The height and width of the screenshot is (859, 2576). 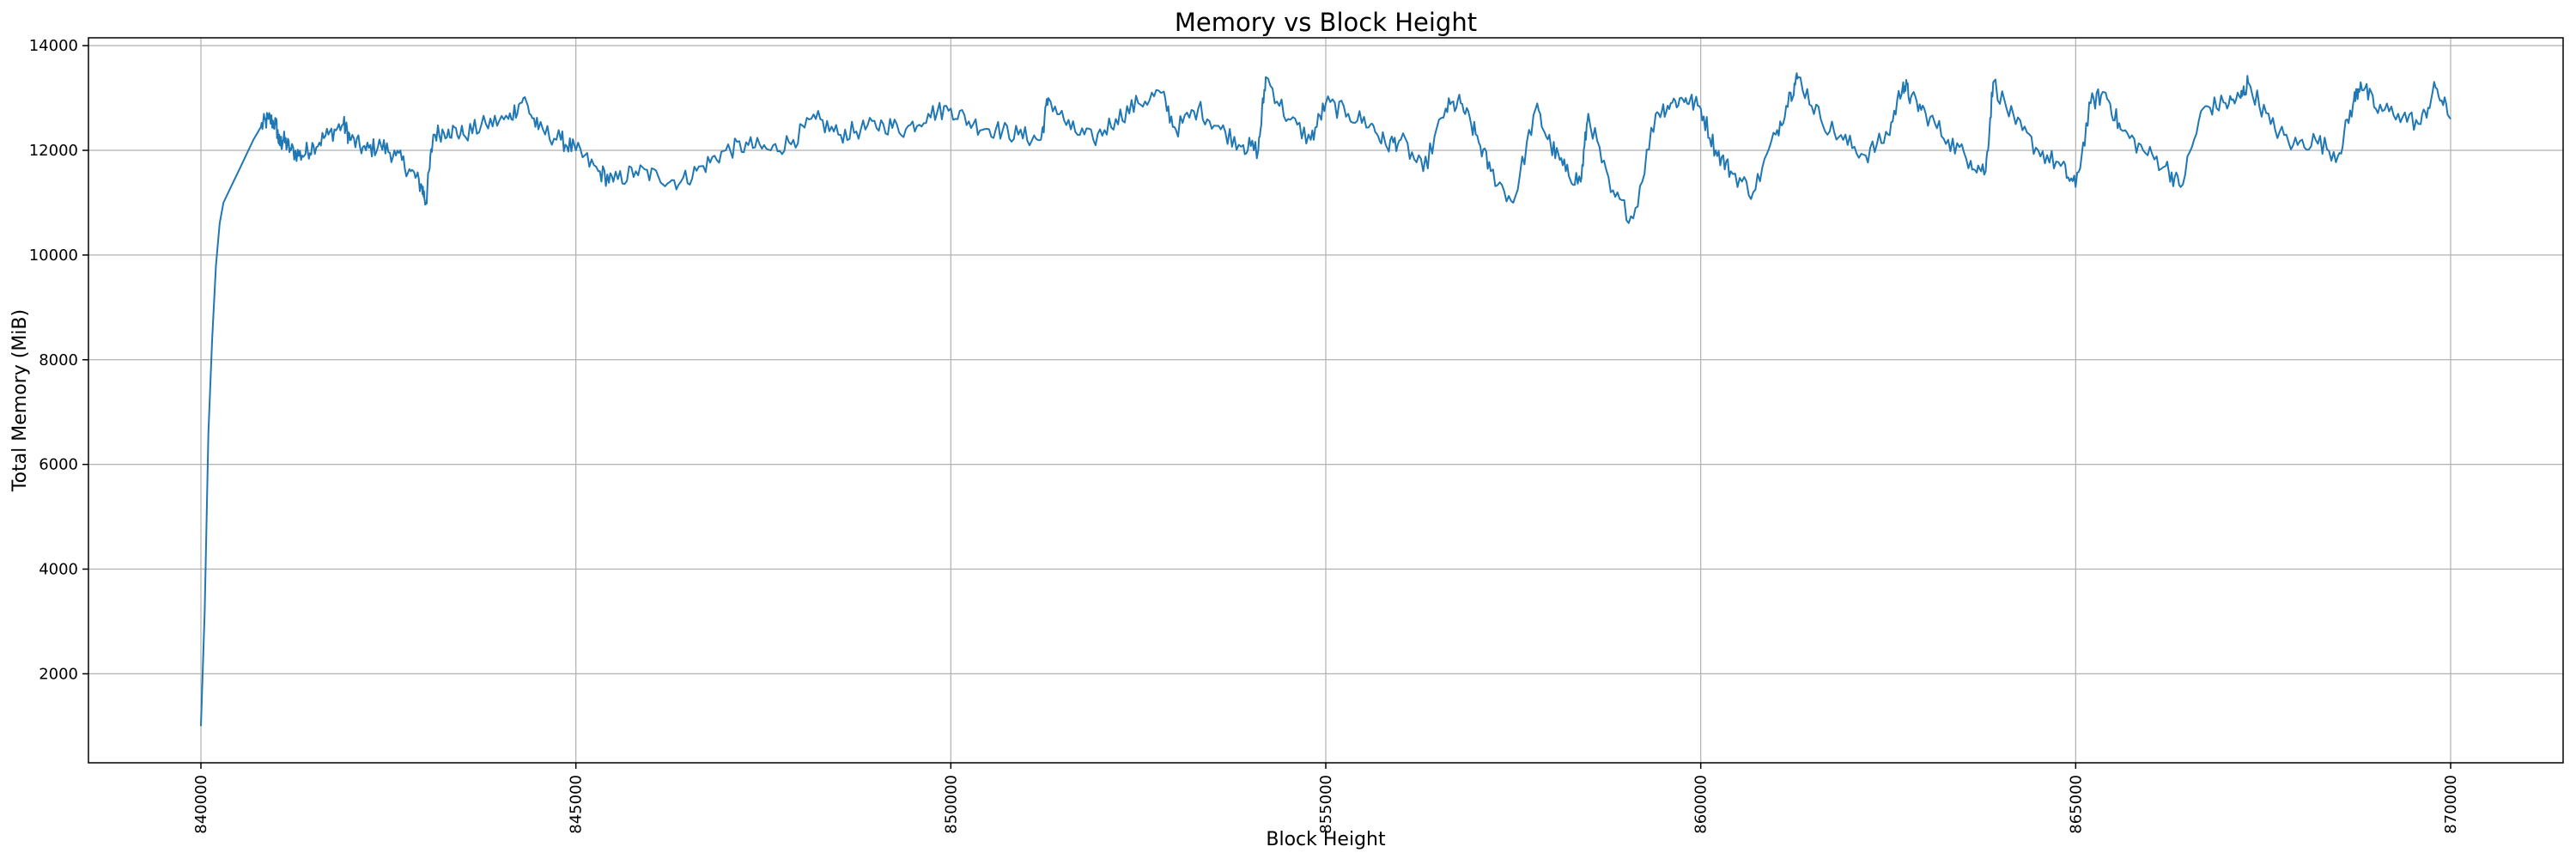 I want to click on x-axis-label: Block Height, so click(x=1326, y=839).